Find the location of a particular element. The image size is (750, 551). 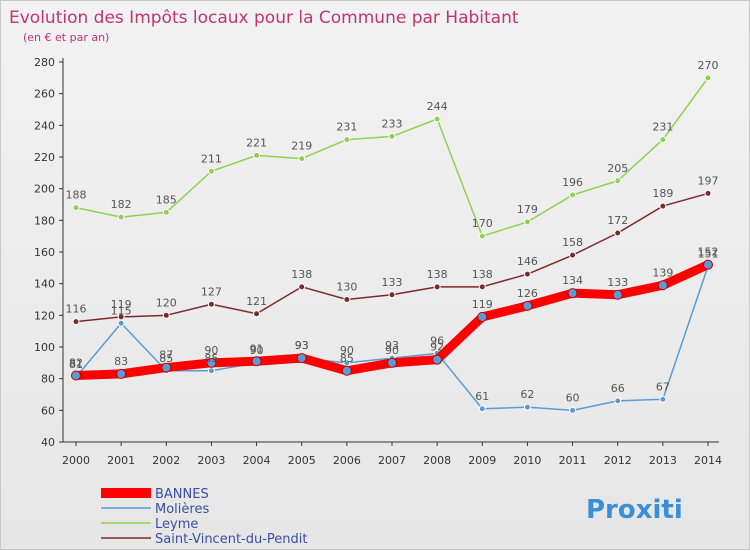

data-label: 96 is located at coordinates (437, 340).